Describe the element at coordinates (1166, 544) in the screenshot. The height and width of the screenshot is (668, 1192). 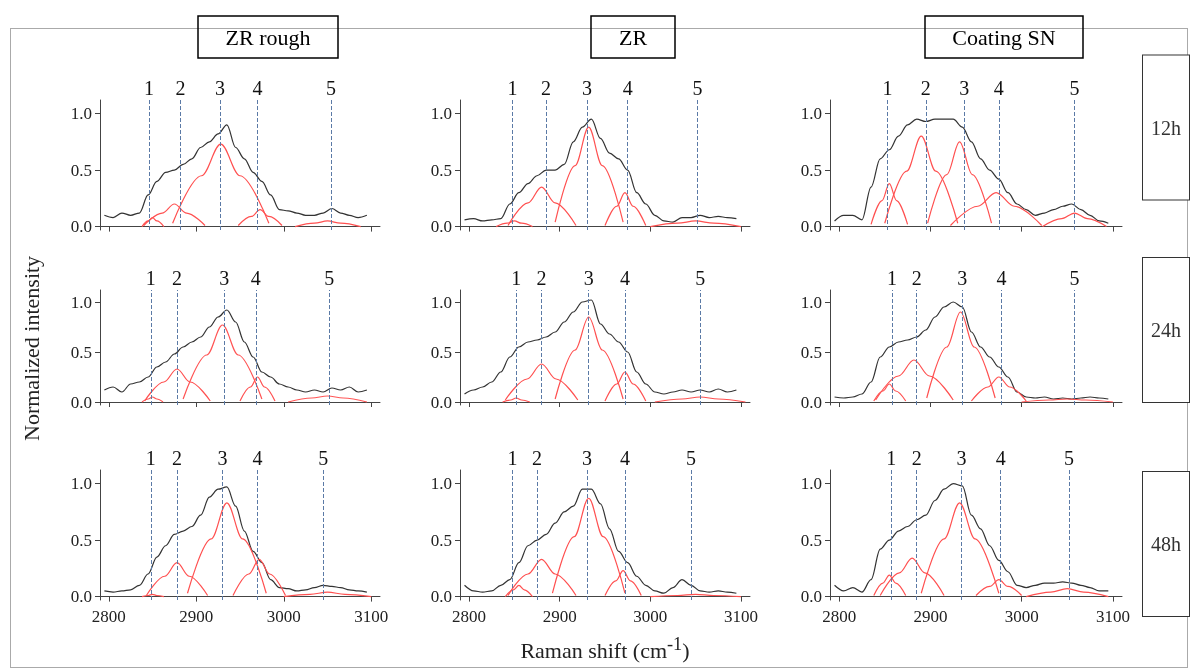
I see `text: 48h` at that location.